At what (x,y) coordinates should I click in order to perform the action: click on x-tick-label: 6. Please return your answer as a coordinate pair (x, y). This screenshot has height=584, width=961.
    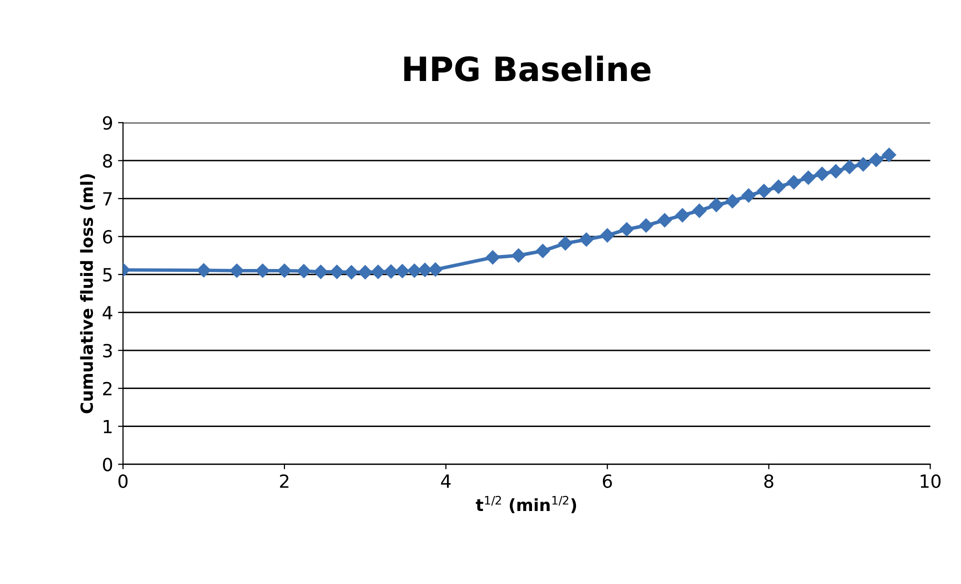
    Looking at the image, I should click on (607, 481).